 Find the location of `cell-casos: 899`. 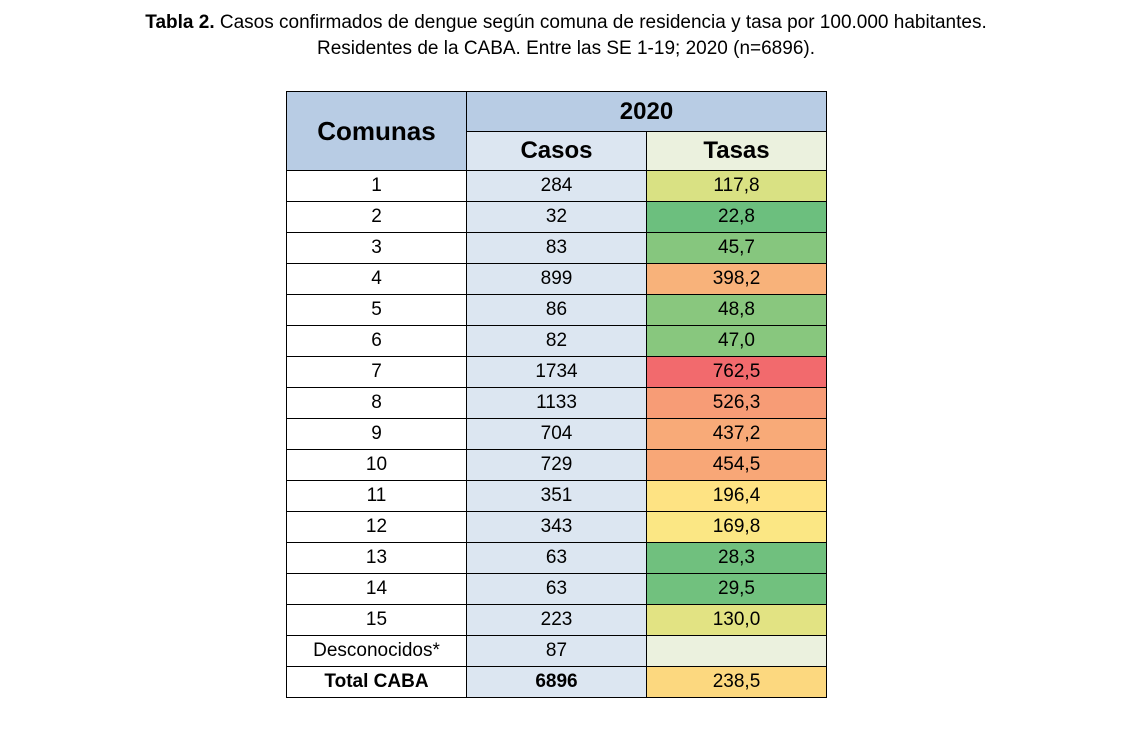

cell-casos: 899 is located at coordinates (556, 279).